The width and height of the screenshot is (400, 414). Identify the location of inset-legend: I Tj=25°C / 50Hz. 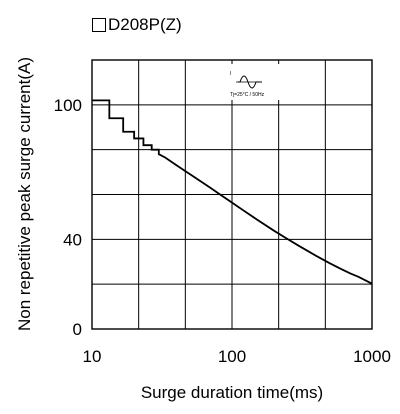
(255, 82).